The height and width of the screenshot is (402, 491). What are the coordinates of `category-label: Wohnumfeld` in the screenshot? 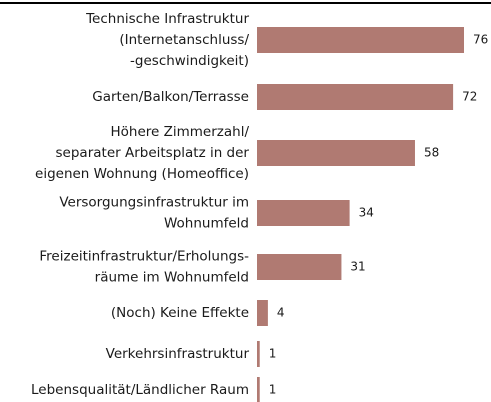 It's located at (206, 224).